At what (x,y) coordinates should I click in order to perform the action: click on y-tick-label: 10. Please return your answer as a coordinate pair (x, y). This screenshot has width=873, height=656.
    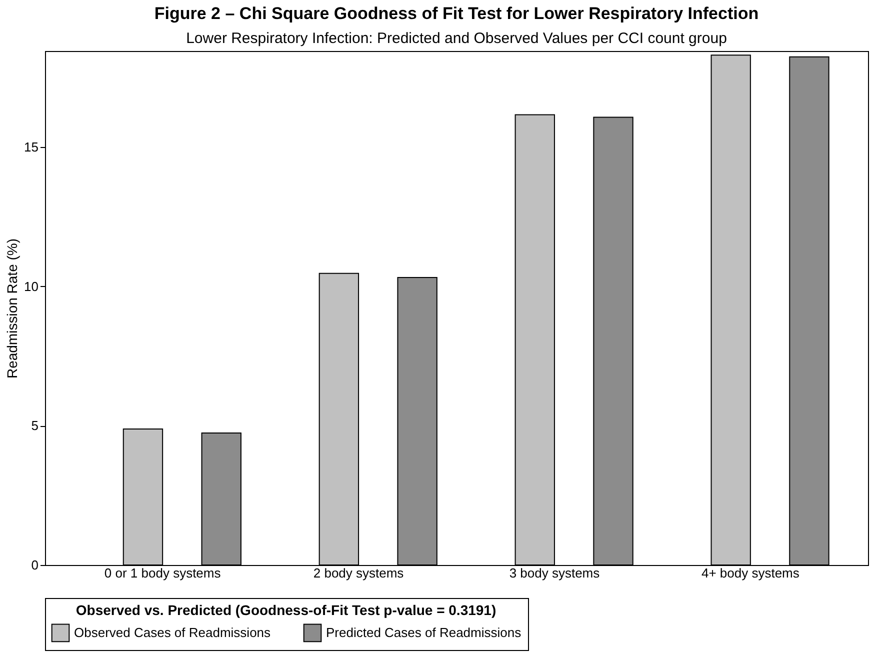
    Looking at the image, I should click on (31, 286).